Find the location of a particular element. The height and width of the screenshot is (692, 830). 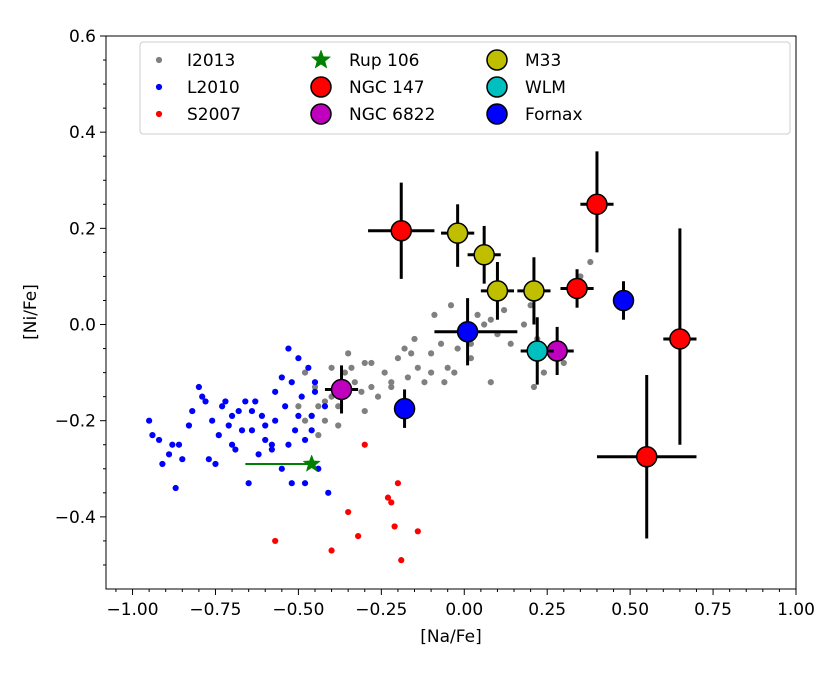

x-axis-label: [Na/Fe] is located at coordinates (450, 637).